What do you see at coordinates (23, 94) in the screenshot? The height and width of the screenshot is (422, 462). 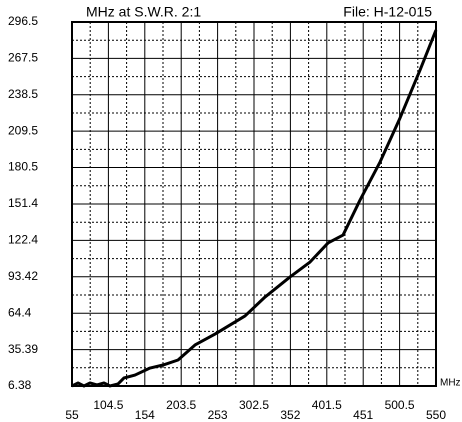 I see `y-tick-label: 238.5` at bounding box center [23, 94].